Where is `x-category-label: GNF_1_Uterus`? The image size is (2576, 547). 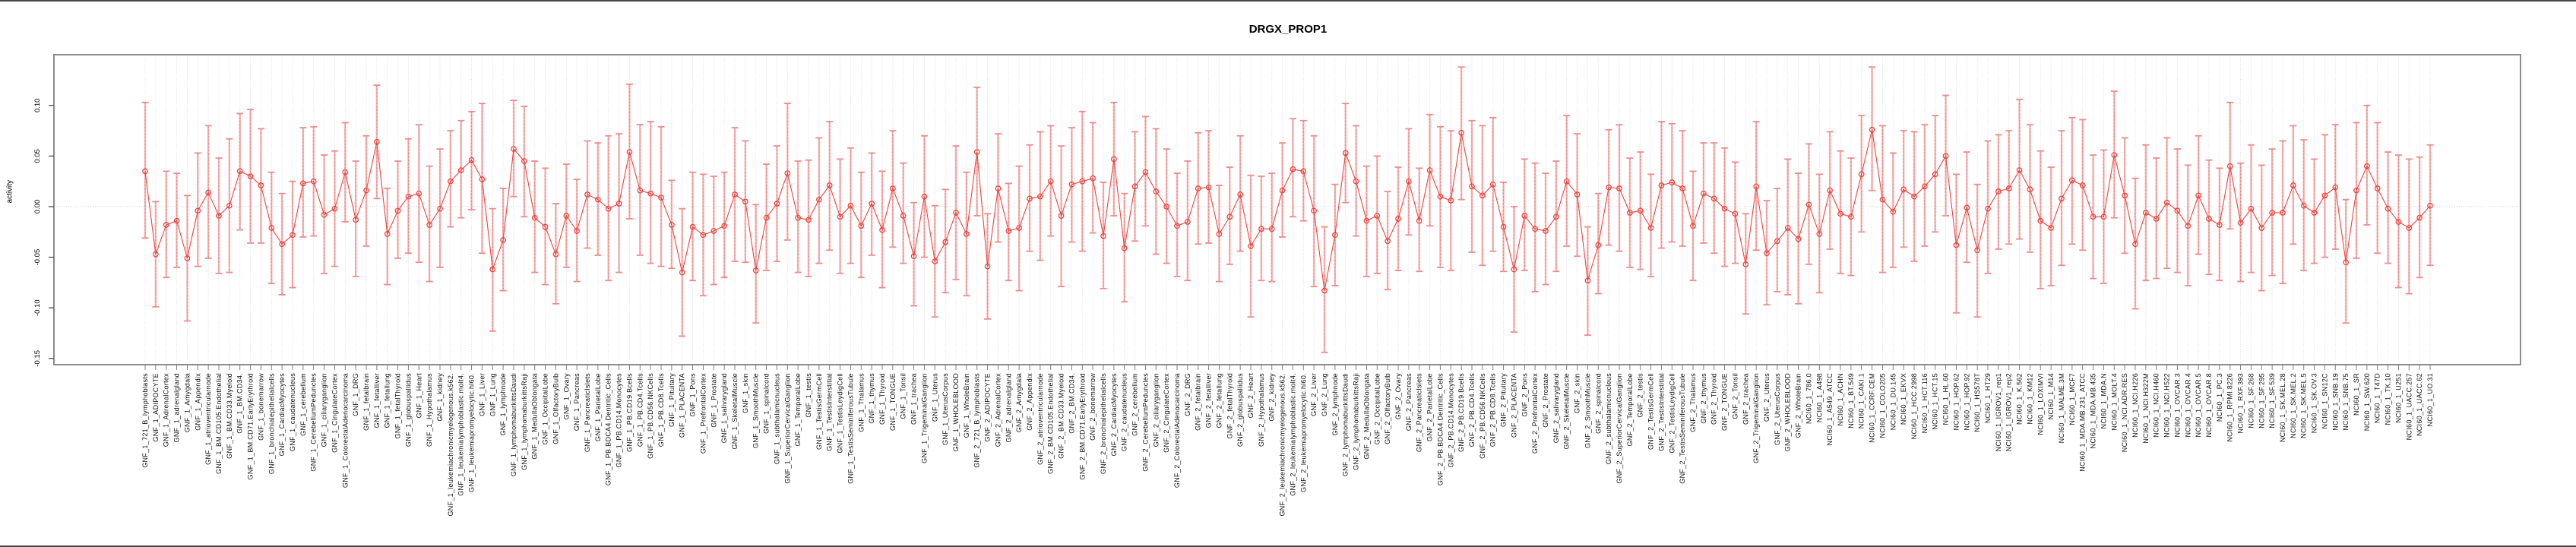
x-category-label: GNF_1_Uterus is located at coordinates (934, 397).